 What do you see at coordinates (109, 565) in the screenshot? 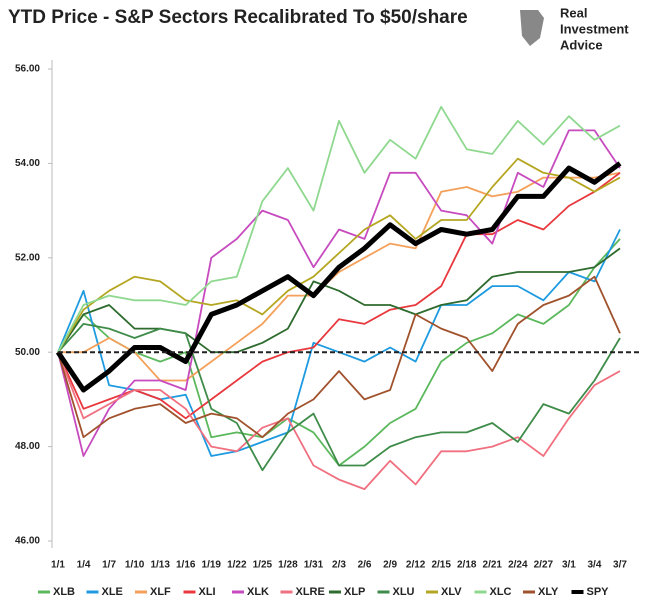
I see `x-tick-label: 1/7` at bounding box center [109, 565].